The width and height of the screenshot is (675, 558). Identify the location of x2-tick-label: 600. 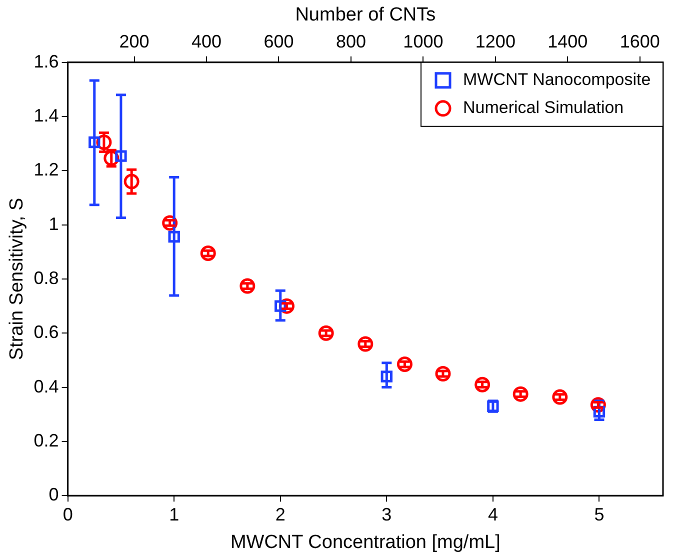
(279, 42).